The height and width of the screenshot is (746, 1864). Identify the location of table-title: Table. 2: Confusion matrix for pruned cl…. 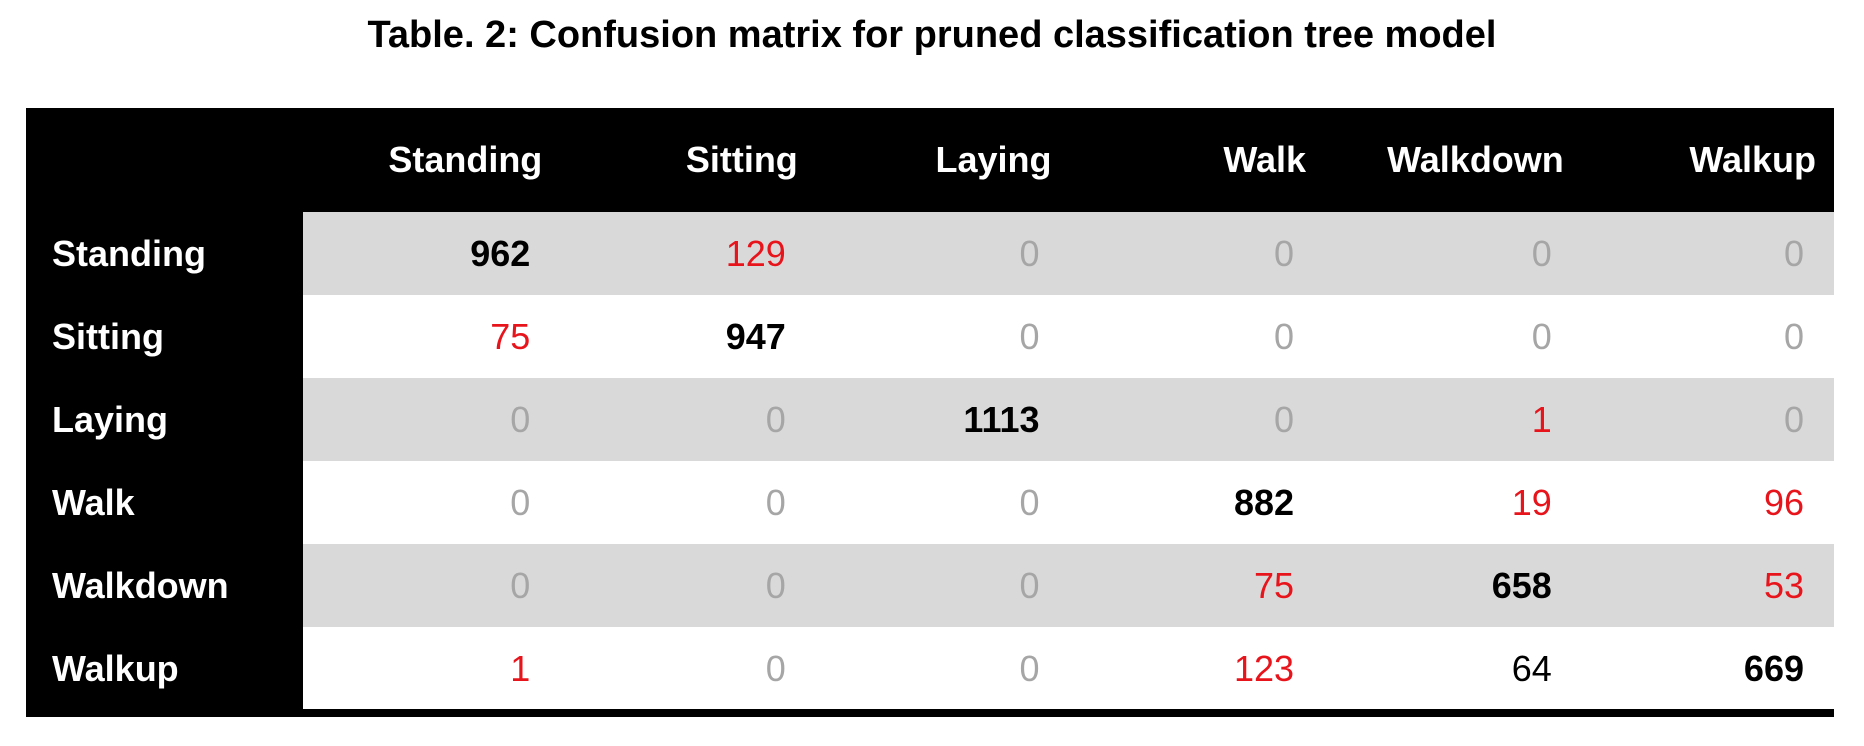
(932, 35).